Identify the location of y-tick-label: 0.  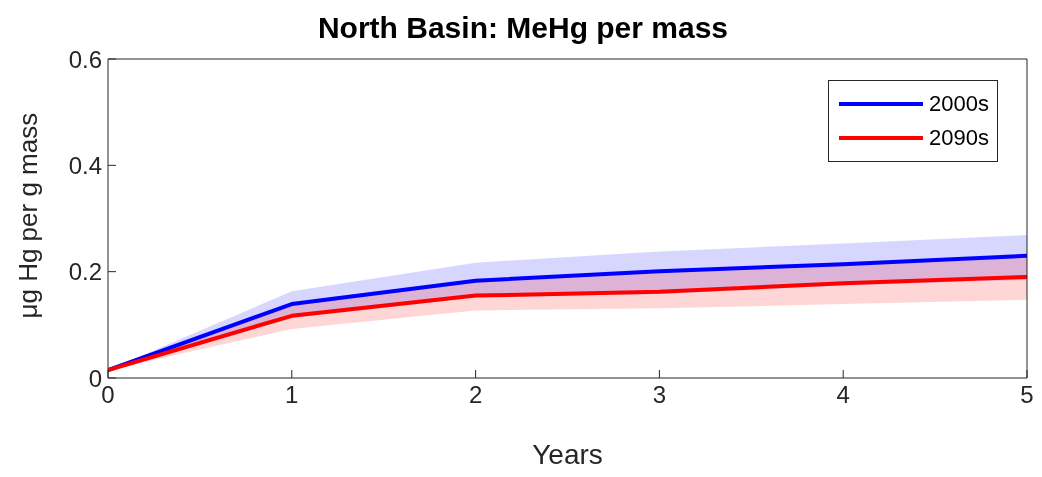
(95, 378).